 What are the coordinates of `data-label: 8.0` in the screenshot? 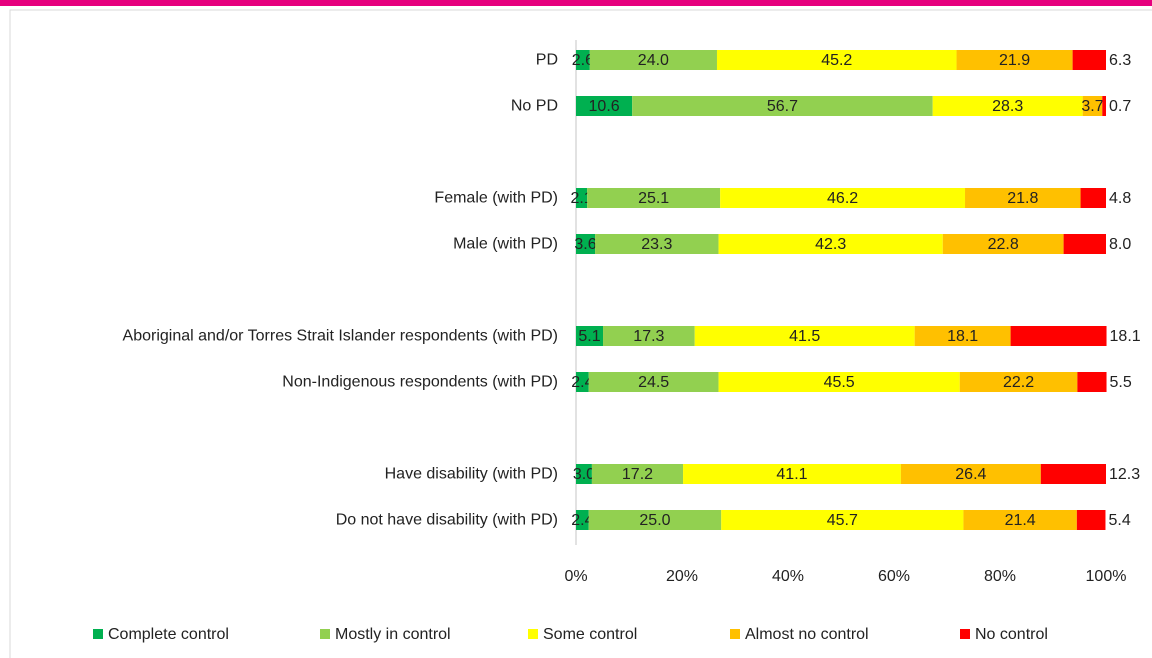 It's located at (1120, 244).